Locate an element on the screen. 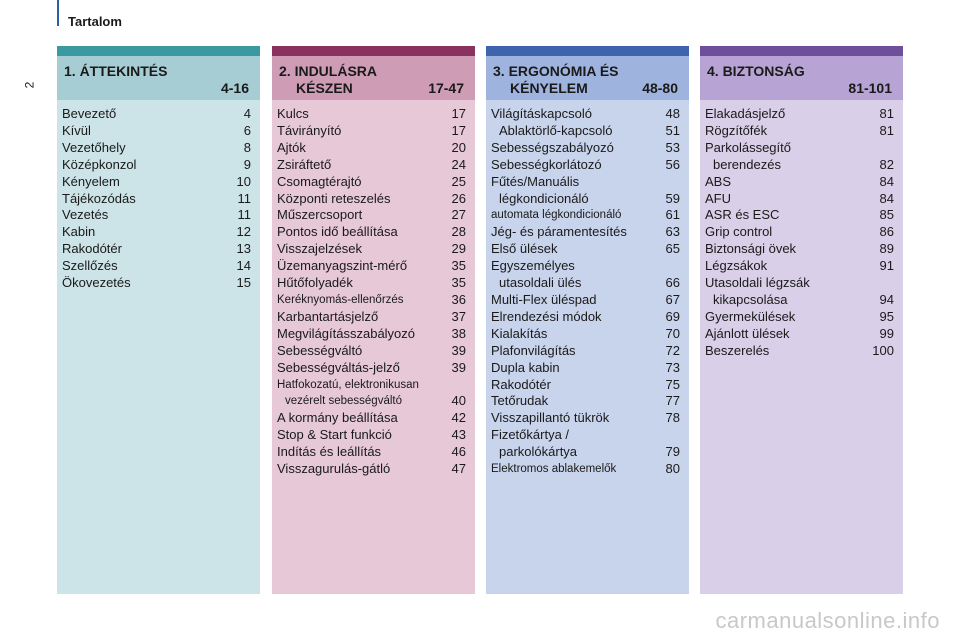  toc-entry-label: Hatfokozatú, elektronikusan is located at coordinates (348, 384).